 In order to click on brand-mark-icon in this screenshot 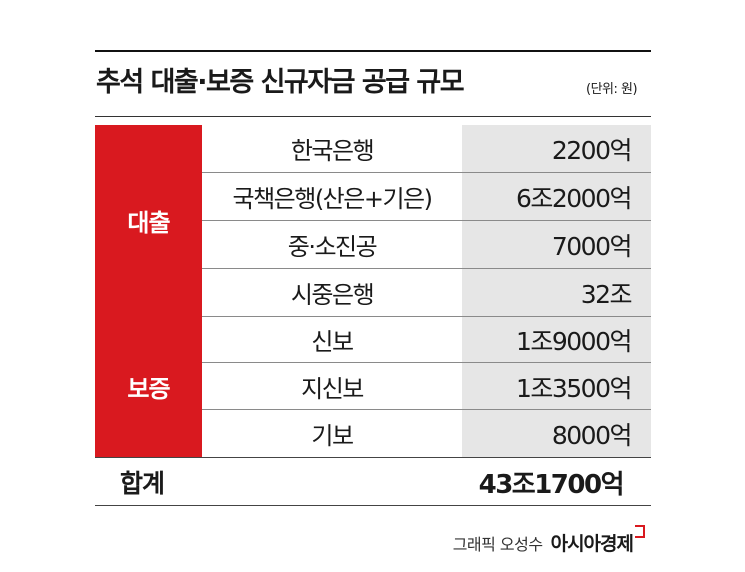, I will do `click(640, 531)`.